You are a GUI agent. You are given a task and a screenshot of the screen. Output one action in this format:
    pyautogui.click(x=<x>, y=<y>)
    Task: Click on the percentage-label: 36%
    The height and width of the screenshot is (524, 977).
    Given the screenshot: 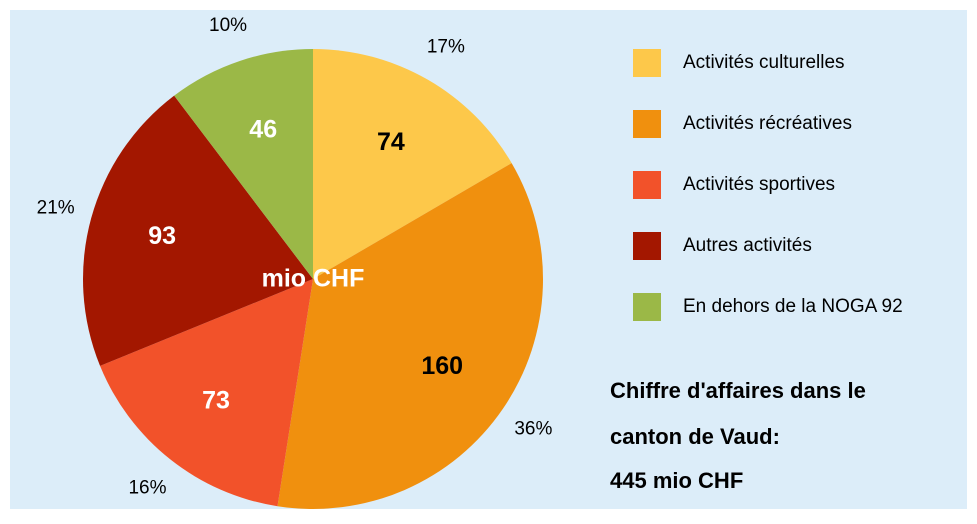 What is the action you would take?
    pyautogui.click(x=533, y=428)
    